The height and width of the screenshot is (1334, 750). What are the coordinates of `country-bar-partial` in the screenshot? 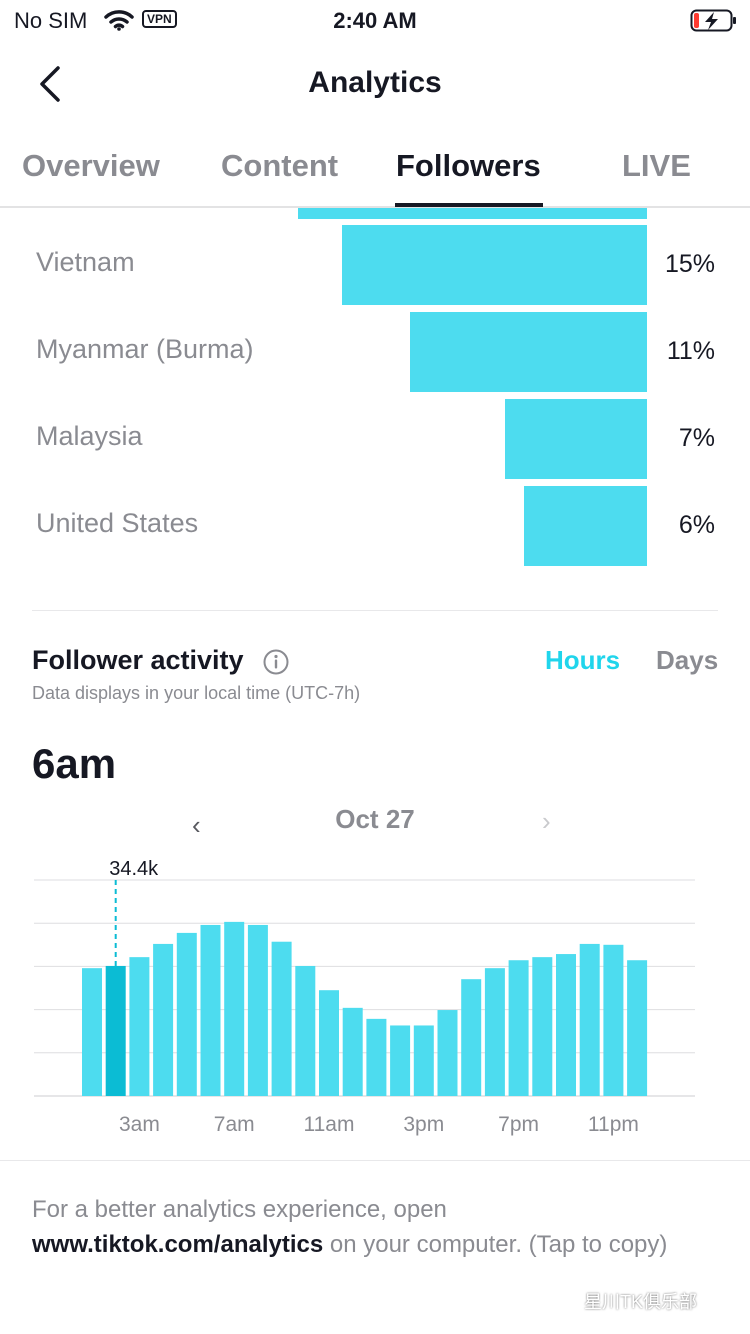 It's located at (472, 213).